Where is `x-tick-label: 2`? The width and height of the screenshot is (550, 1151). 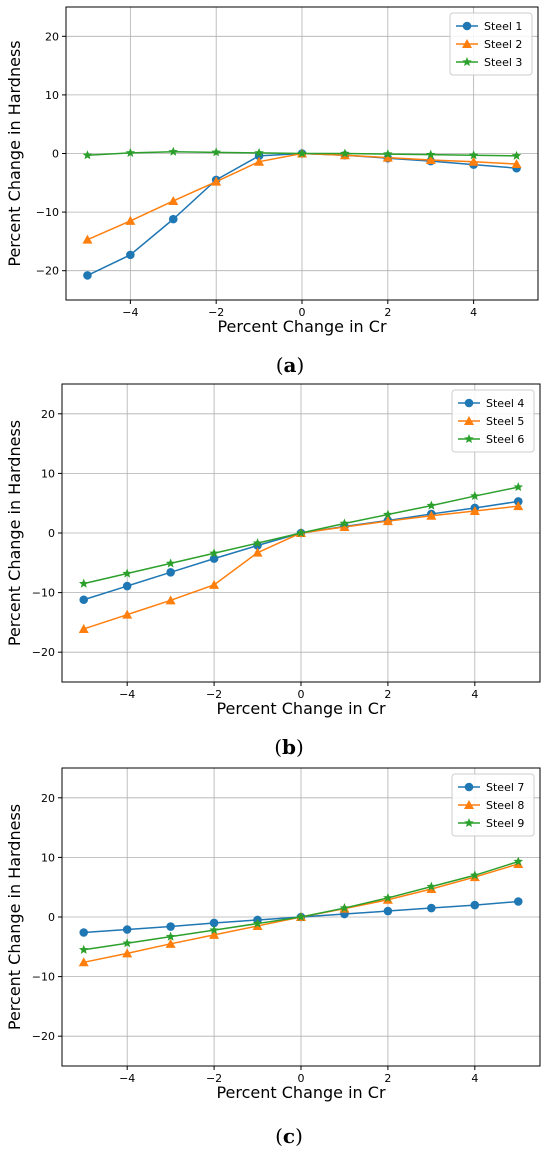 x-tick-label: 2 is located at coordinates (387, 312).